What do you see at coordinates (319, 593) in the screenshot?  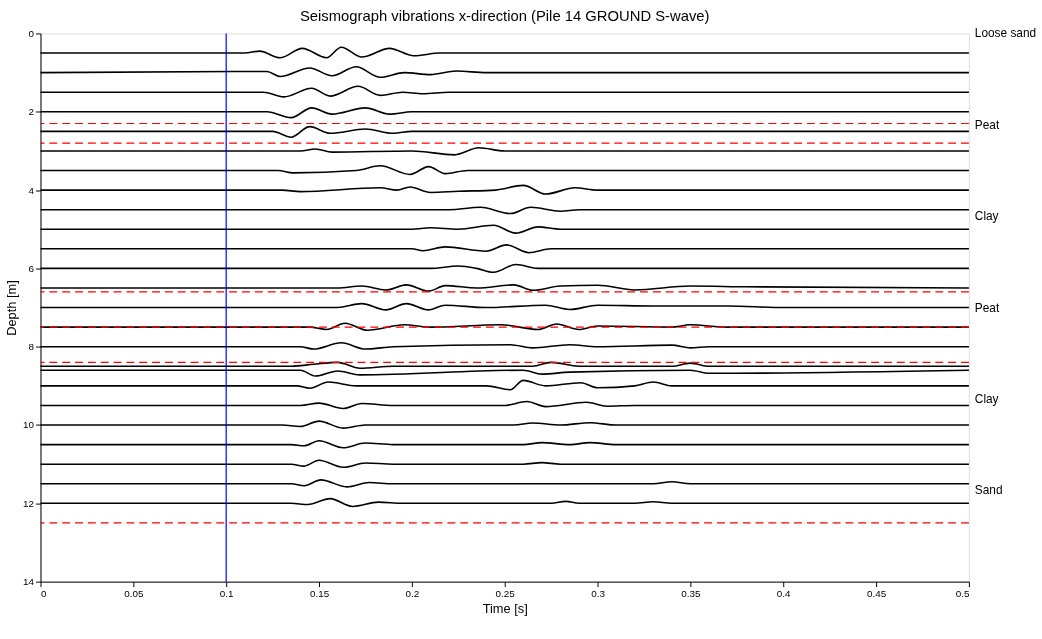 I see `x-tick-label: 0.15` at bounding box center [319, 593].